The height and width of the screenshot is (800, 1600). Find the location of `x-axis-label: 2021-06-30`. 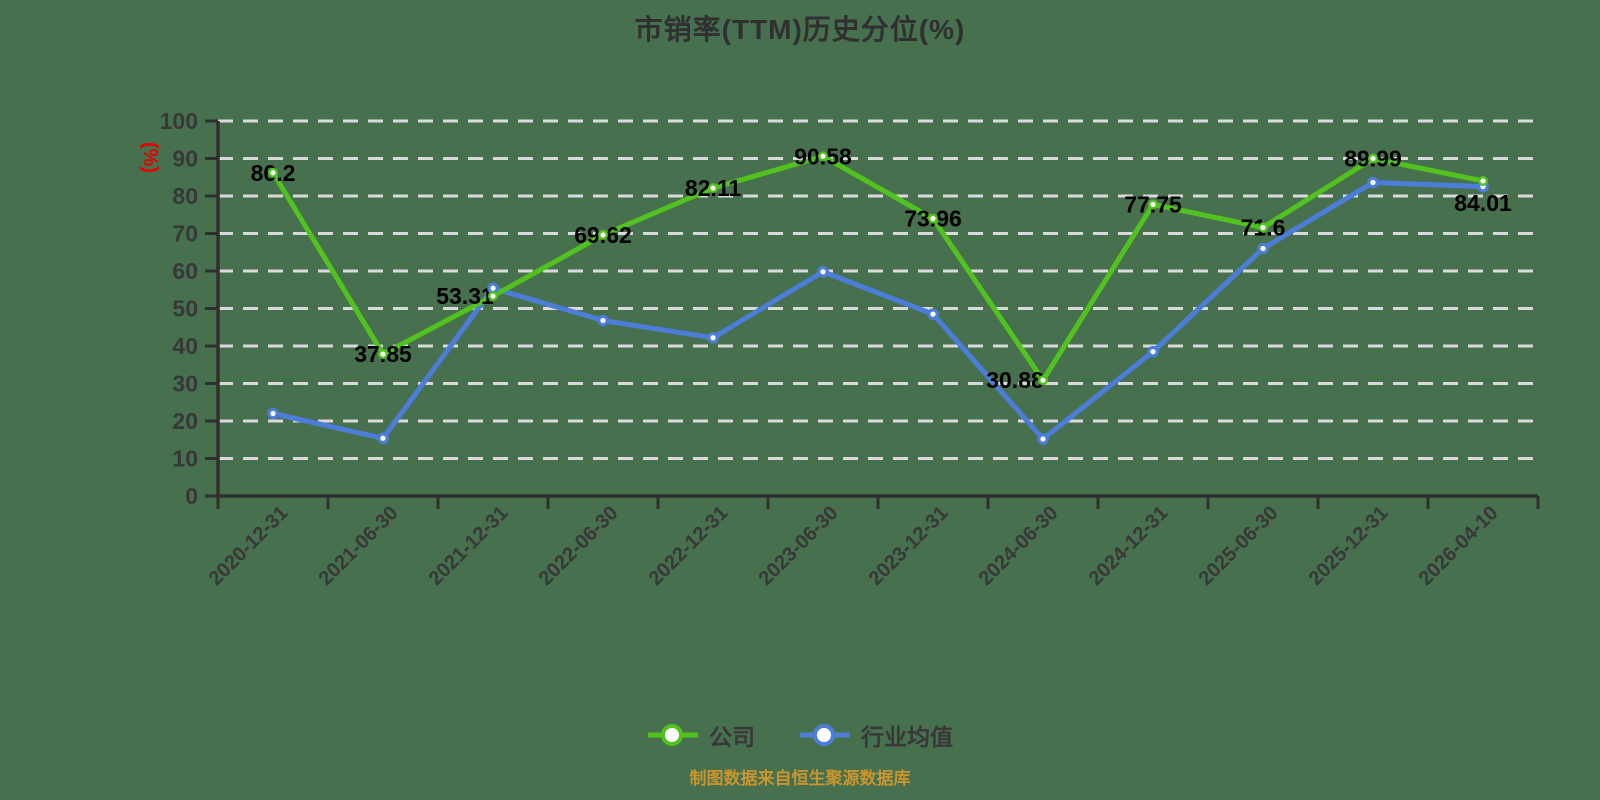

x-axis-label: 2021-06-30 is located at coordinates (359, 546).